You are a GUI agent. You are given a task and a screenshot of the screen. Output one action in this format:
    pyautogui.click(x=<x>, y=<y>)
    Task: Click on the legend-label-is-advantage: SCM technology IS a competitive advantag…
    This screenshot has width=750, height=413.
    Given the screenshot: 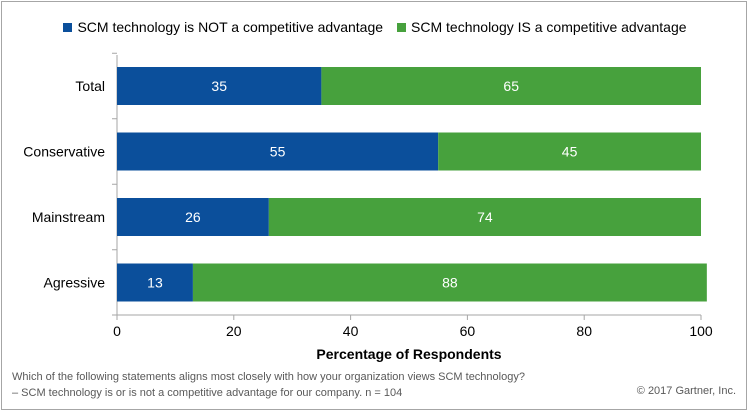 What is the action you would take?
    pyautogui.click(x=549, y=27)
    